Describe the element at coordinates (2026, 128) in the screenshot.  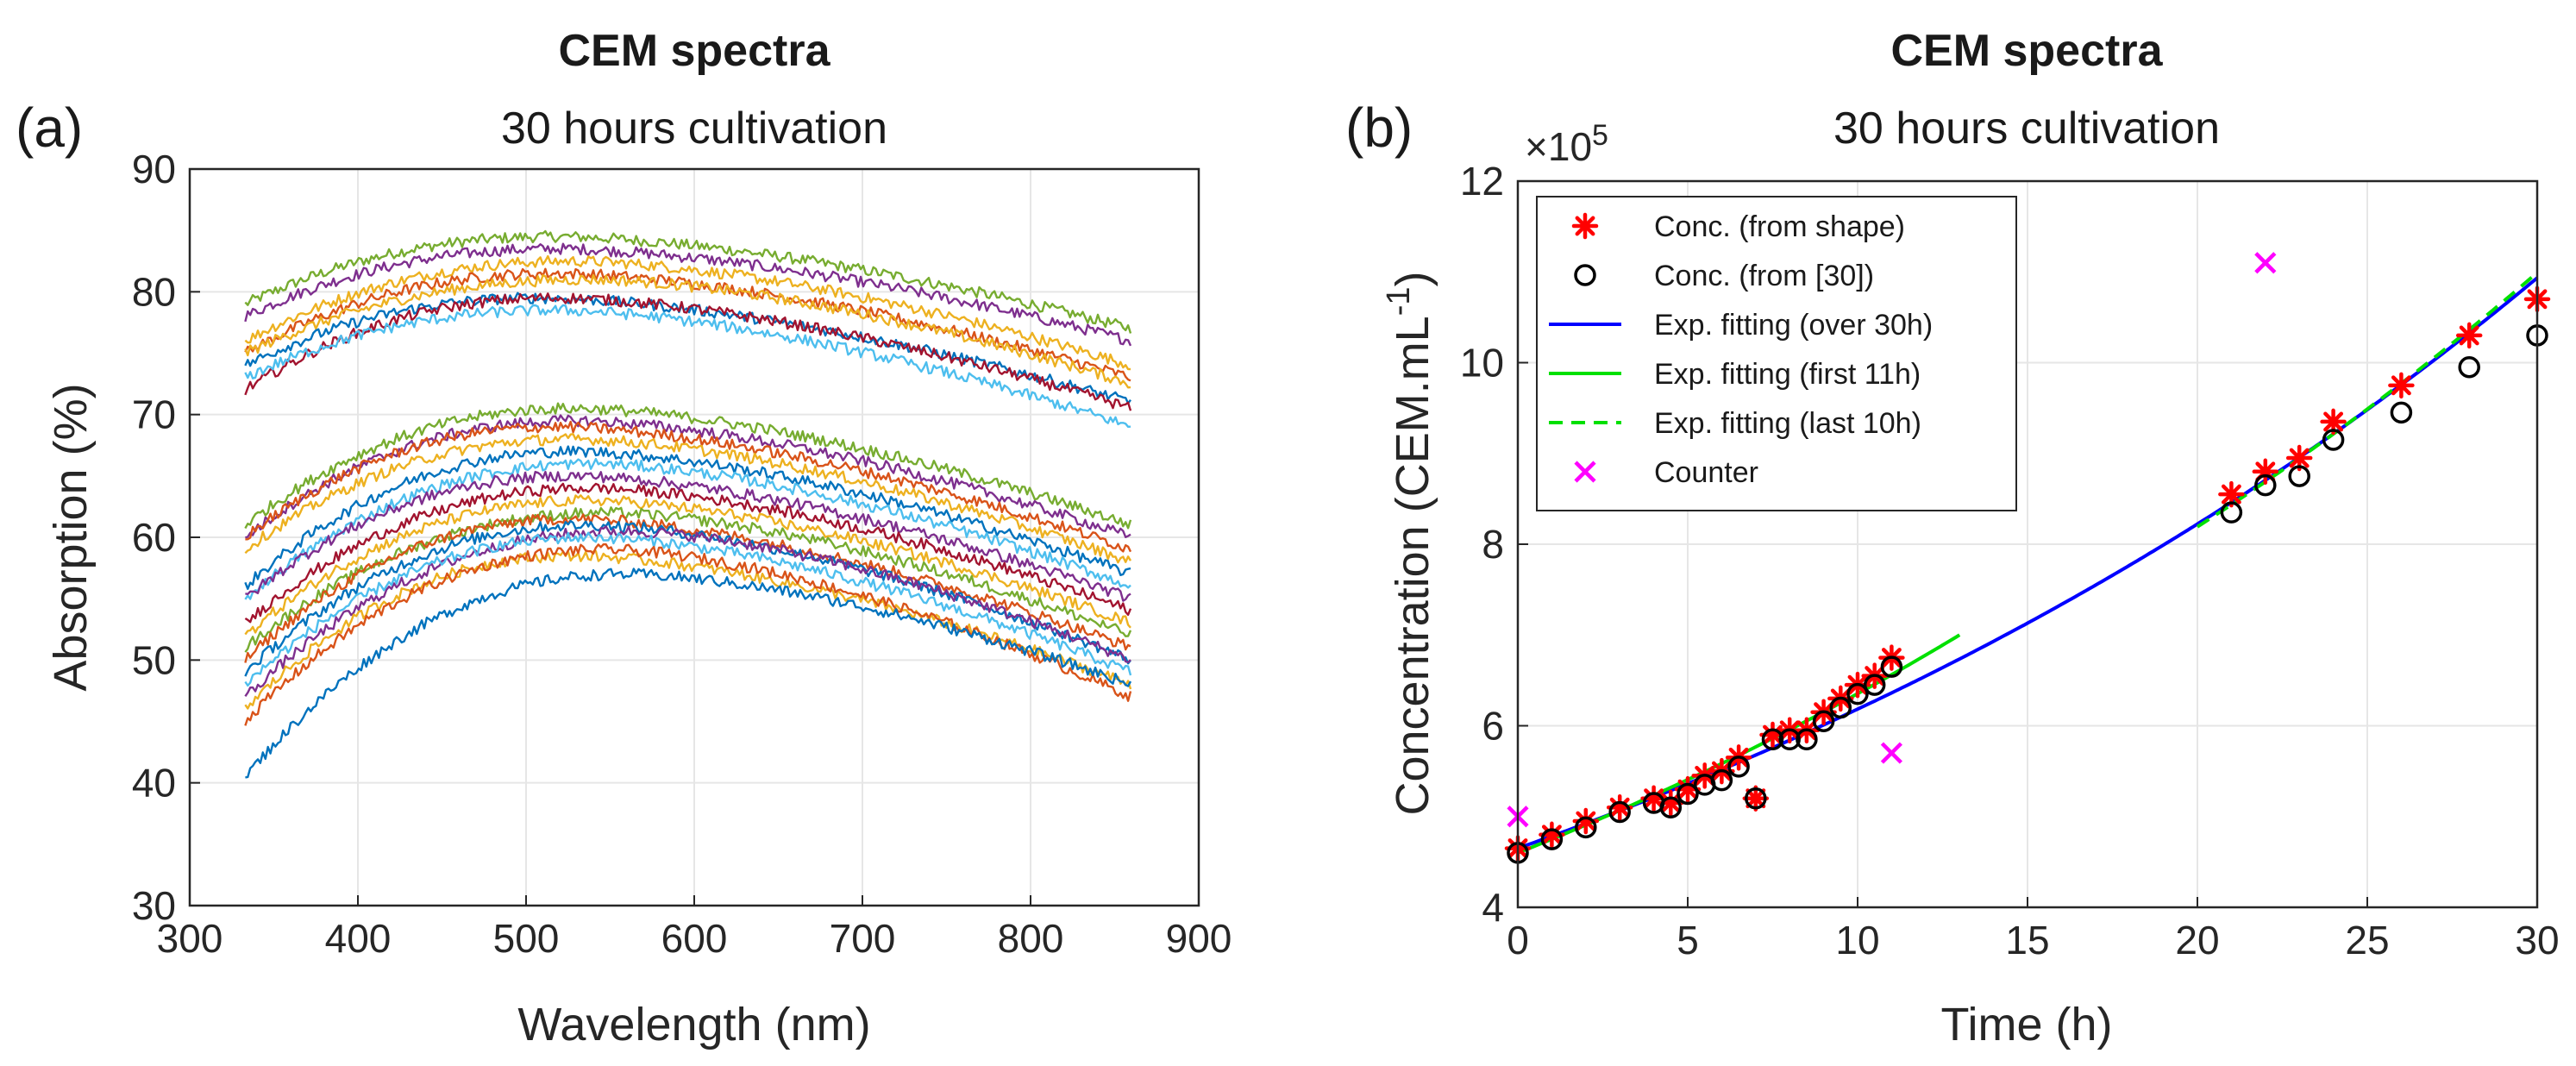
I see `chart-b-subtitle: 30 hours cultivation` at that location.